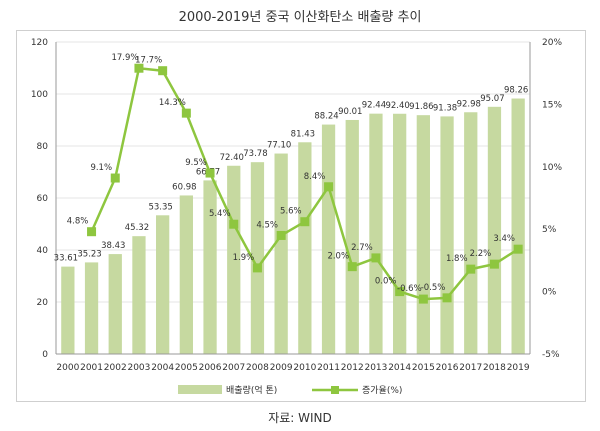  Describe the element at coordinates (399, 368) in the screenshot. I see `x-tick-label: 2014` at that location.